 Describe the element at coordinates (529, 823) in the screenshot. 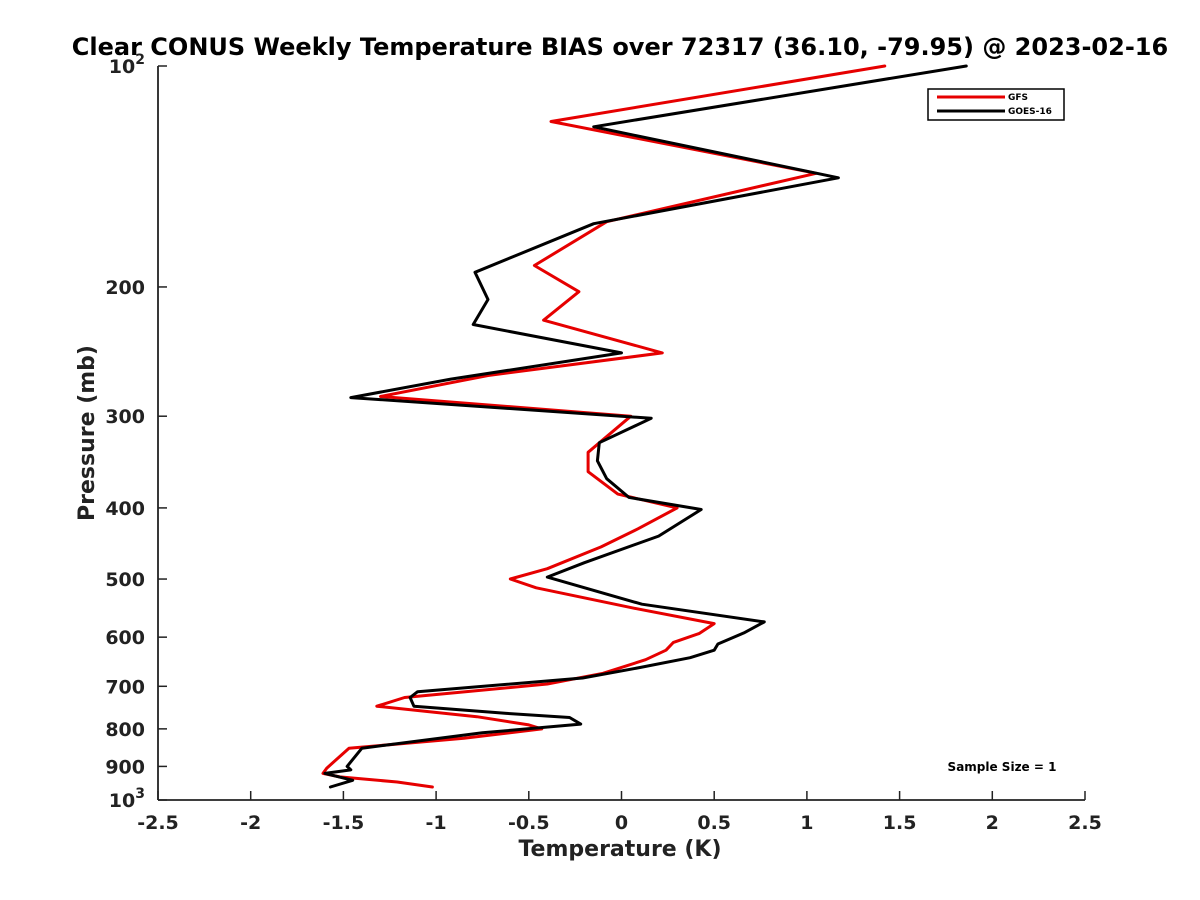

I see `x-tick-label: -0.5` at that location.